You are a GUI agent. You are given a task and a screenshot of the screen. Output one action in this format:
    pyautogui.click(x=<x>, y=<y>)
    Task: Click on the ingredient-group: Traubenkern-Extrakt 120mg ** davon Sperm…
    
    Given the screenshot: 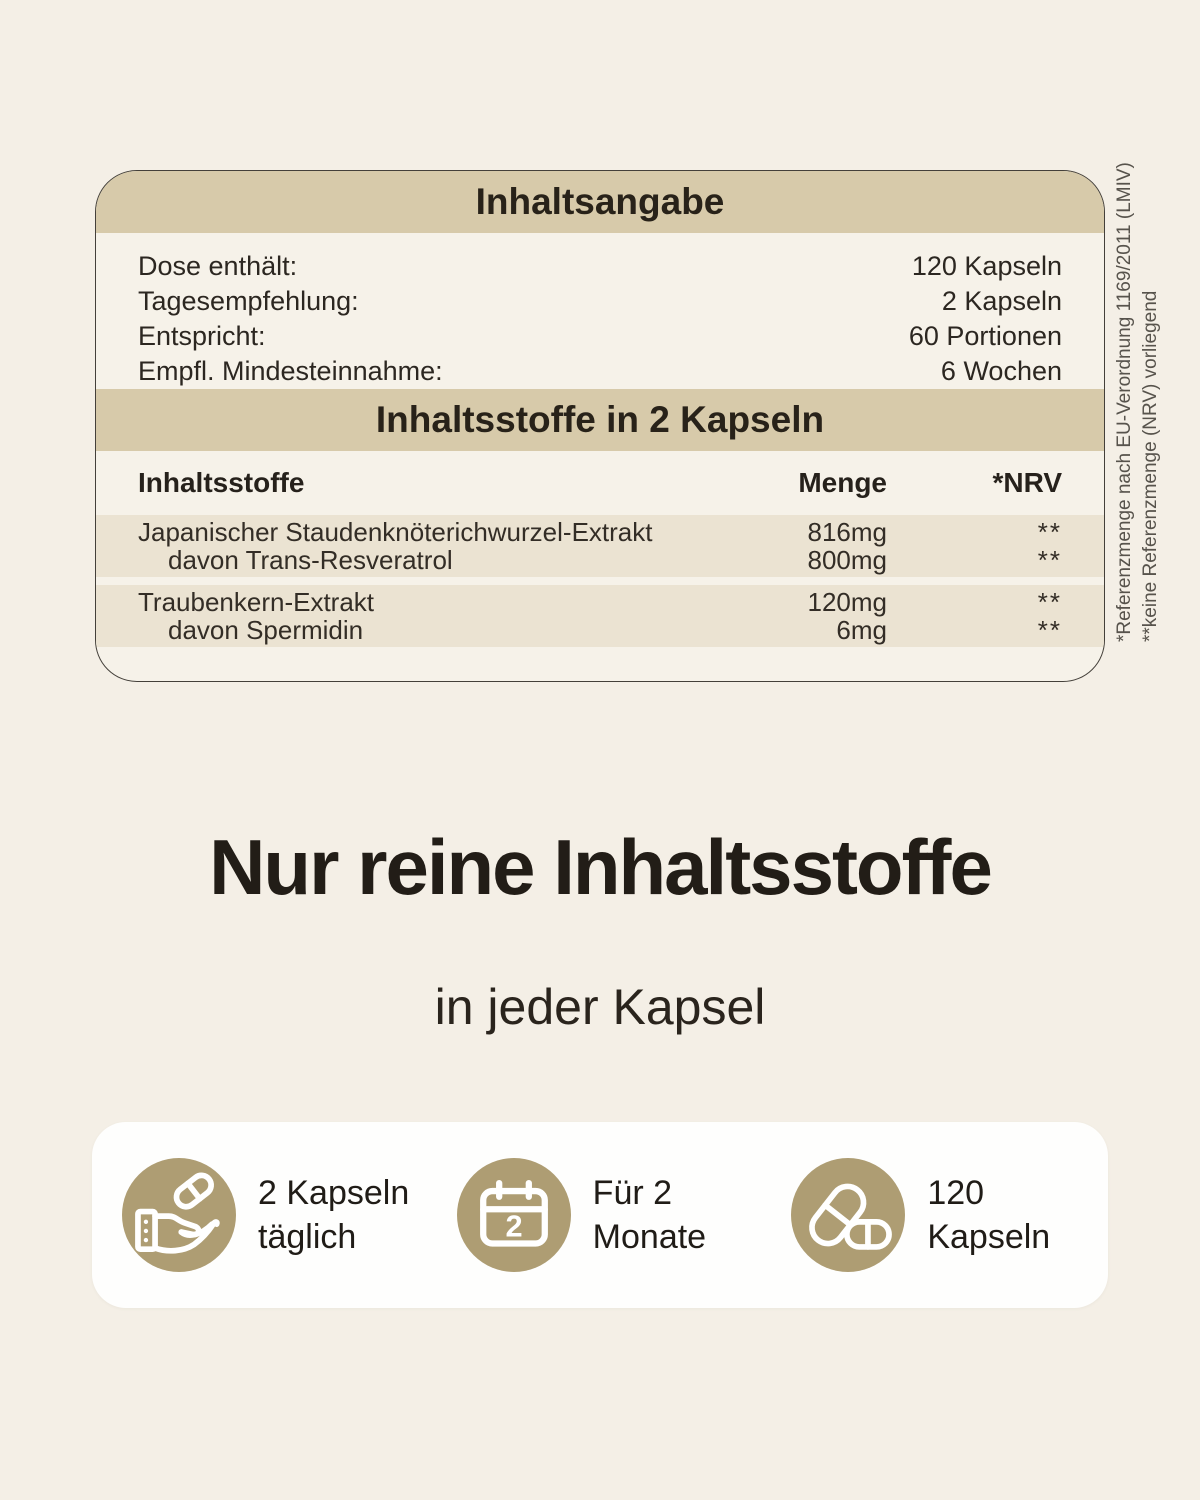 What is the action you would take?
    pyautogui.click(x=600, y=616)
    